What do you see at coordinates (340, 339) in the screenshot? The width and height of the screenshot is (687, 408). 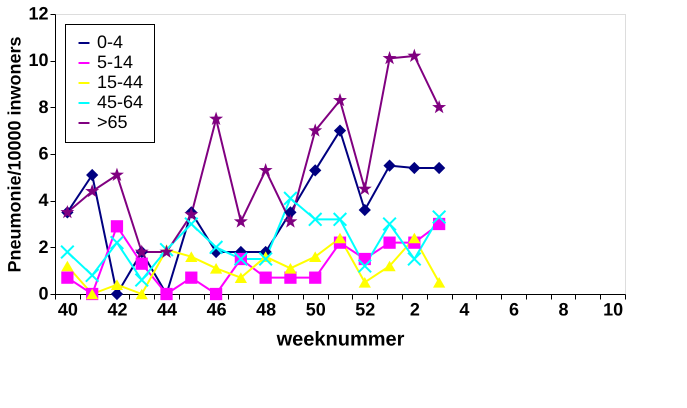 I see `x-axis-title: weeknummer` at bounding box center [340, 339].